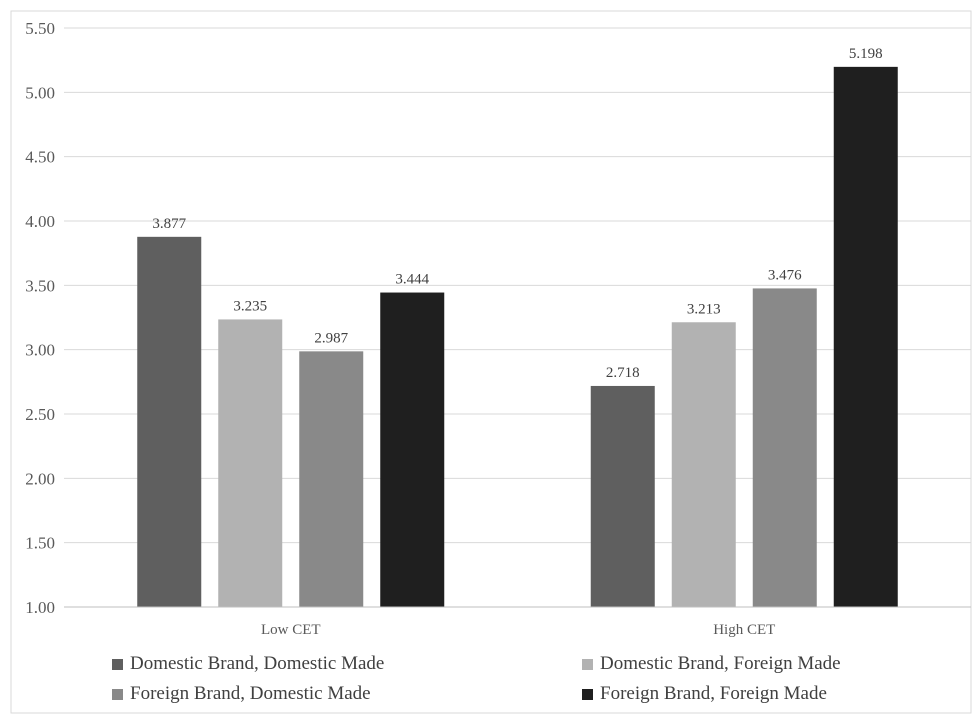 The width and height of the screenshot is (972, 719). What do you see at coordinates (40, 414) in the screenshot?
I see `y-tick-label: 2.50` at bounding box center [40, 414].